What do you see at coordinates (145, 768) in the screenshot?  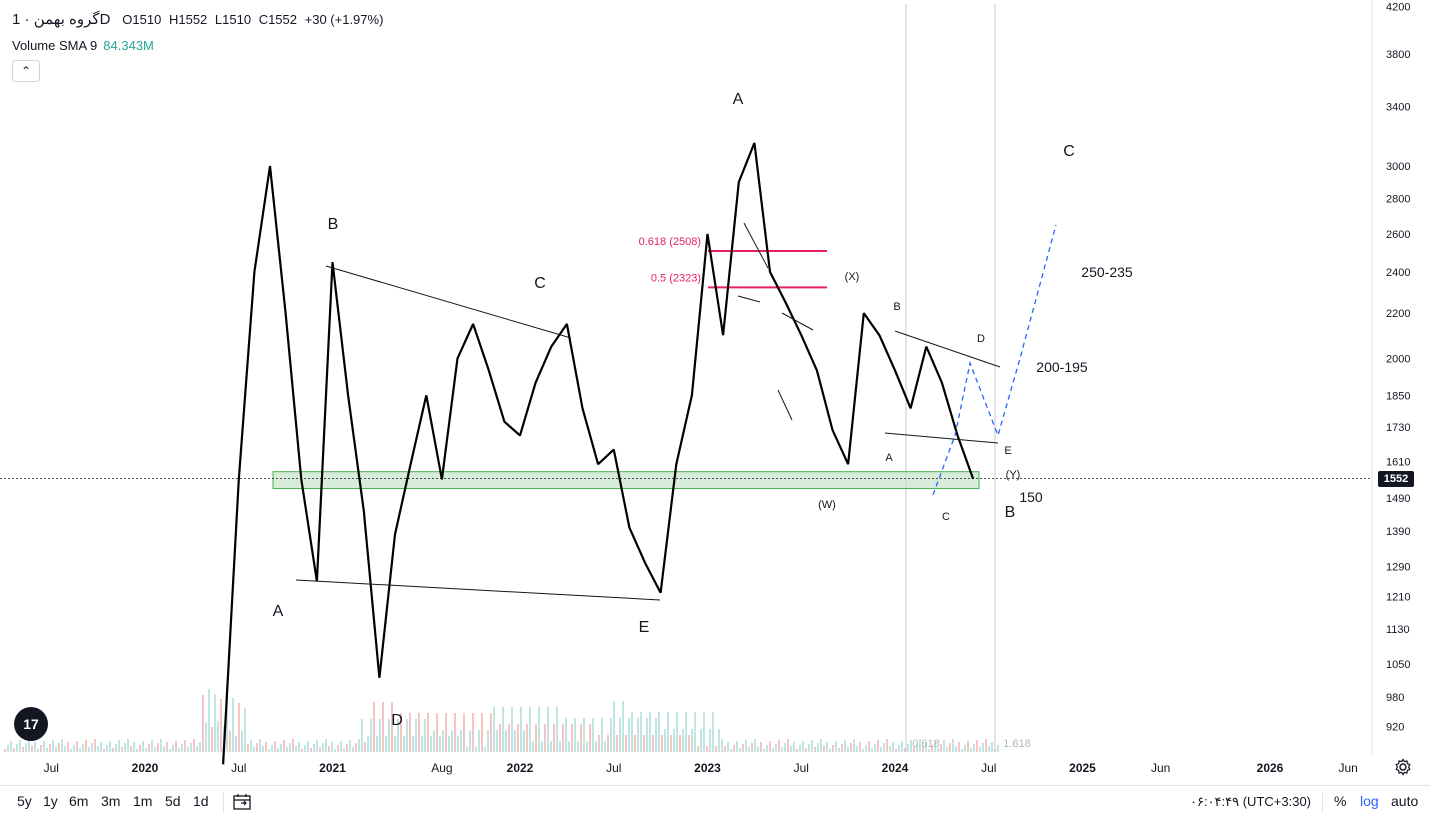 I see `time-axis-label: 2020` at bounding box center [145, 768].